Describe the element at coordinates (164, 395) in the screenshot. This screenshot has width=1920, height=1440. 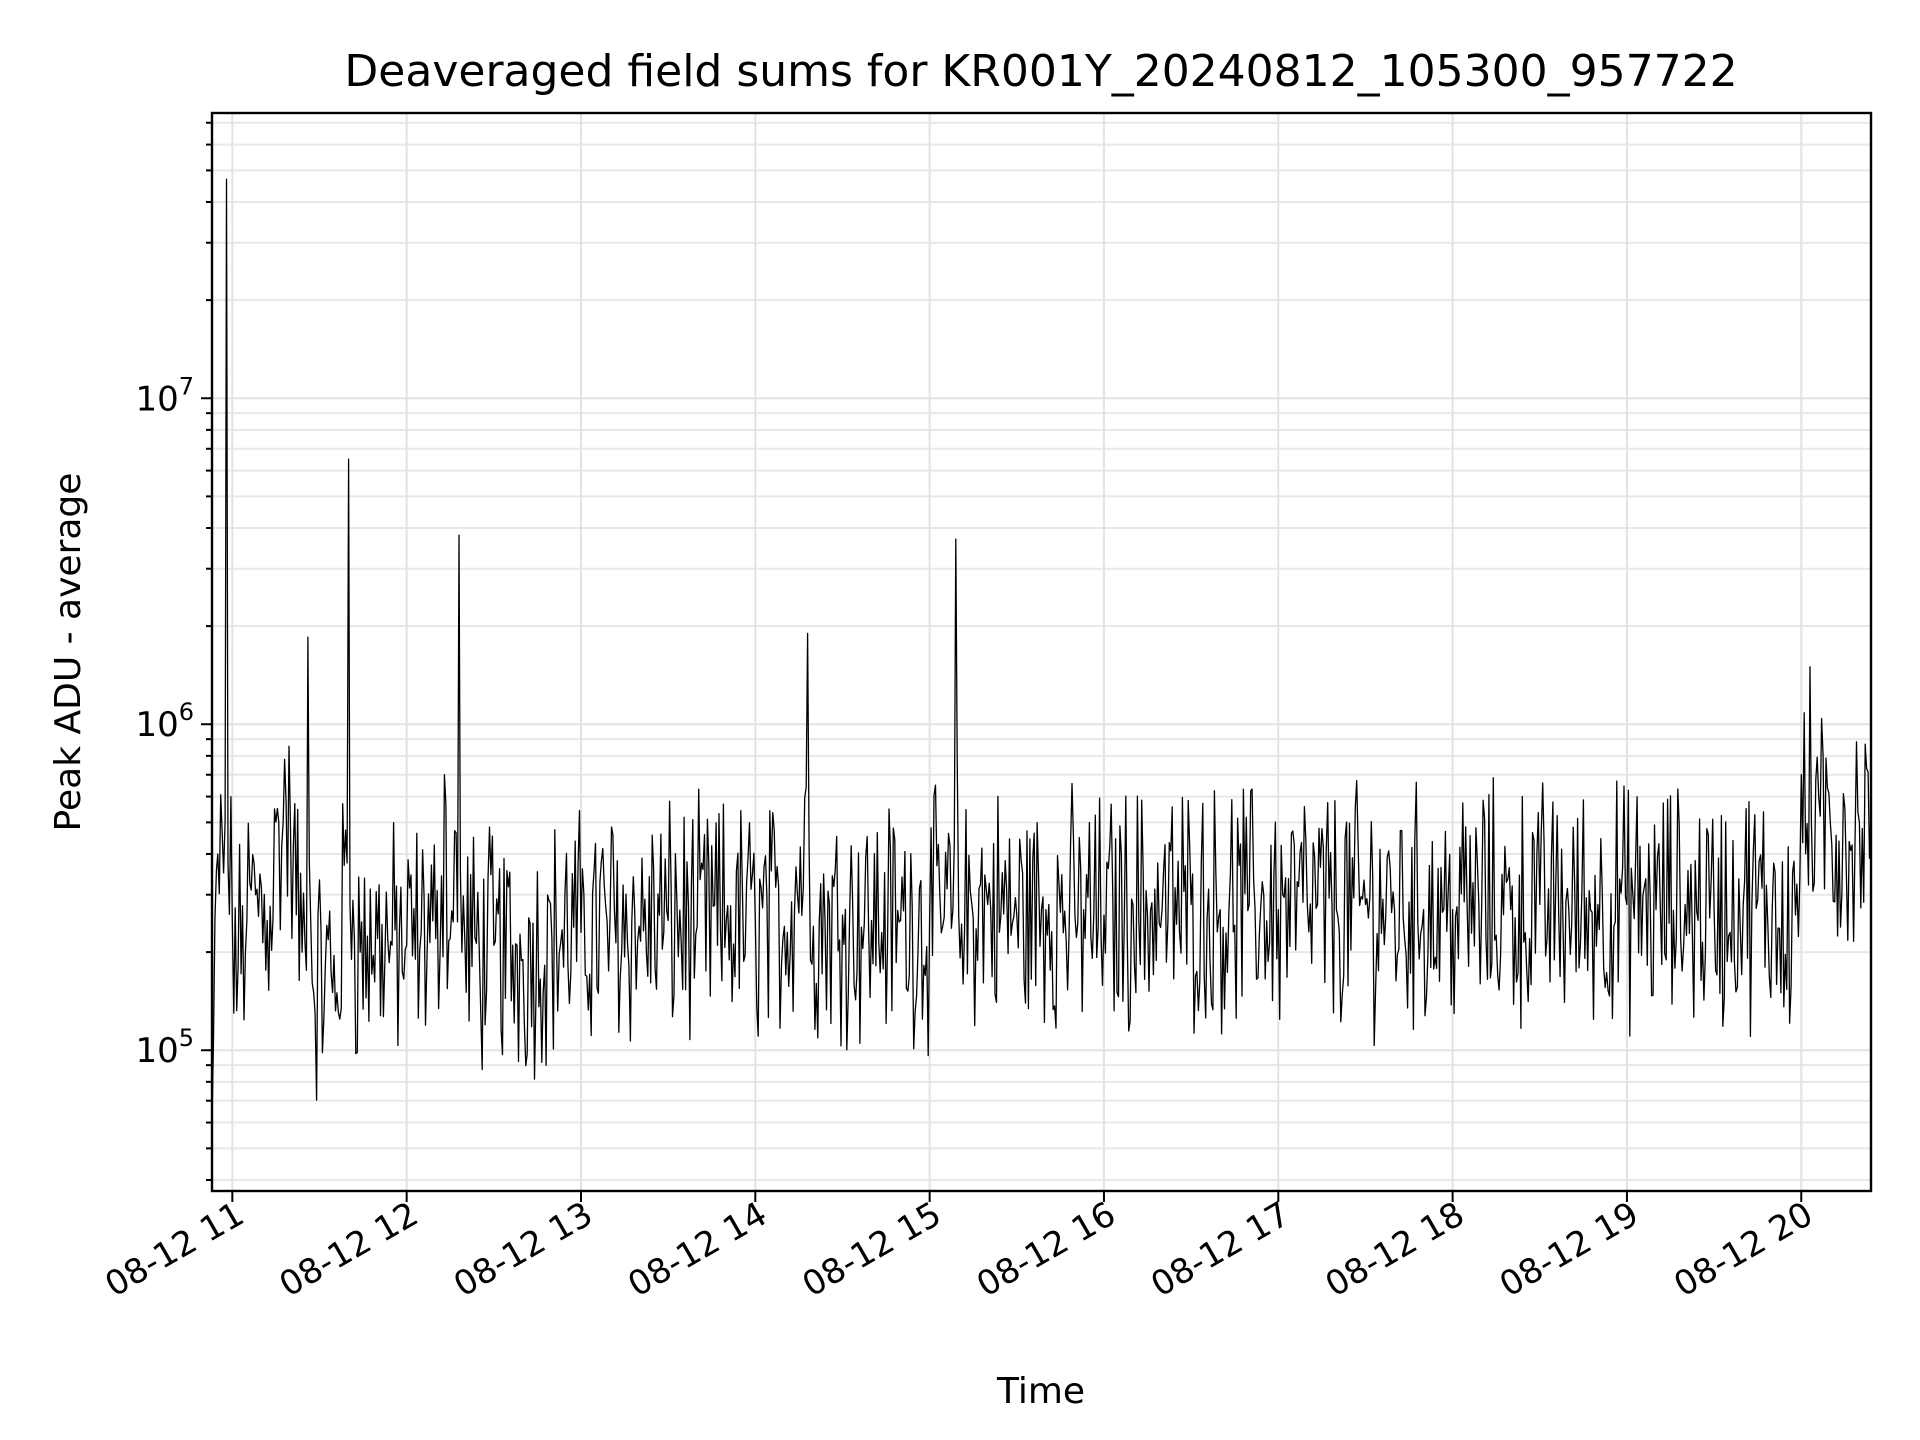
I see `y-tick-label: 10⁷` at that location.